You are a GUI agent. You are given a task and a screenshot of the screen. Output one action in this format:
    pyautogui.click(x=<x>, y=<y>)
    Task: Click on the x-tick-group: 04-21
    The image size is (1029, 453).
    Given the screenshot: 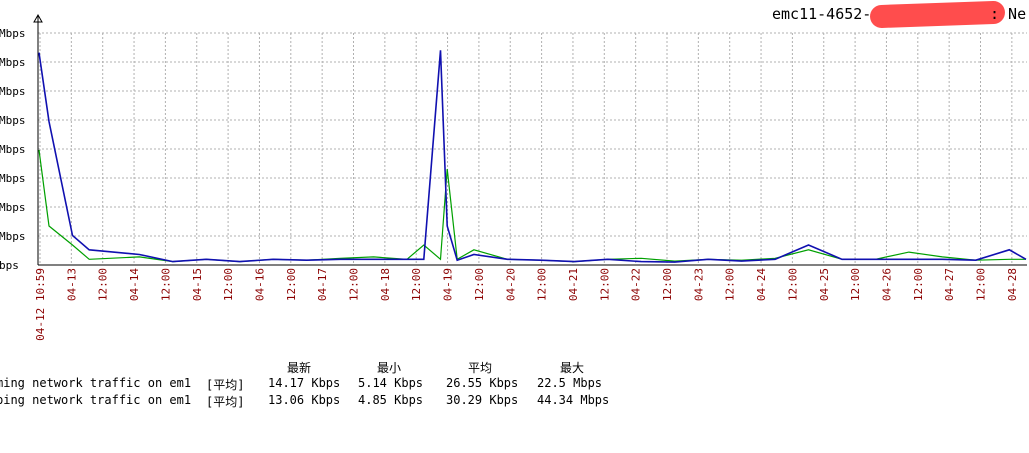 What is the action you would take?
    pyautogui.click(x=573, y=284)
    